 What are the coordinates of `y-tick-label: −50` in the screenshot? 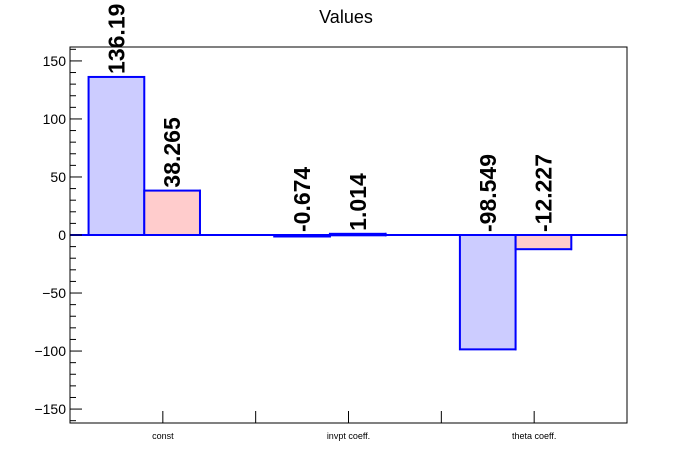 It's located at (54, 293).